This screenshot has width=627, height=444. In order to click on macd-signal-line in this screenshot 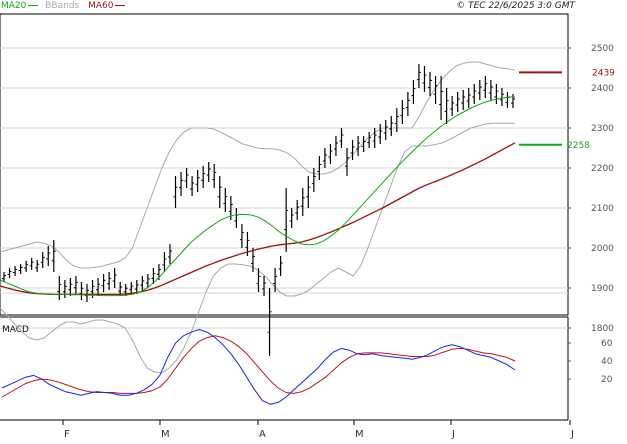, I will do `click(258, 366)`.